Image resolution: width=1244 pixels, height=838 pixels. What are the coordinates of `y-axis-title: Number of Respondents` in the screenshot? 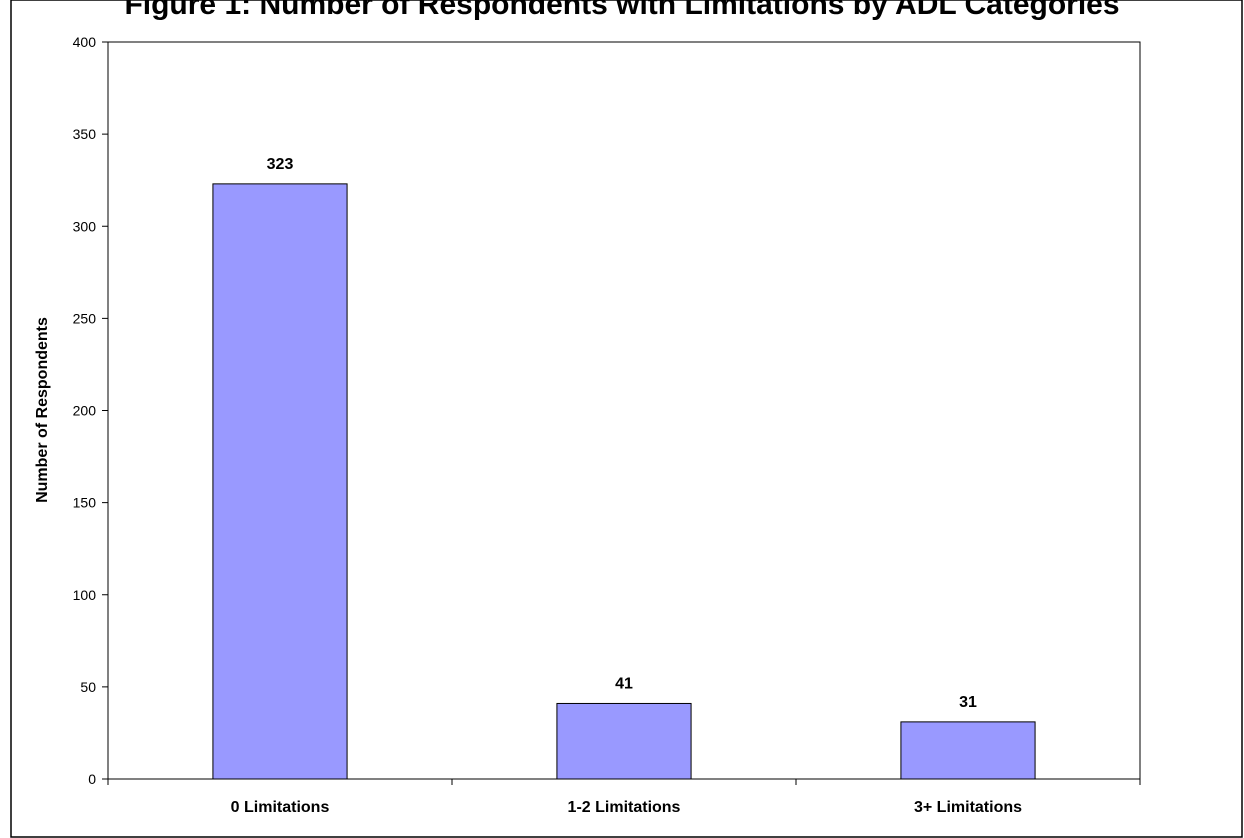 It's located at (42, 410).